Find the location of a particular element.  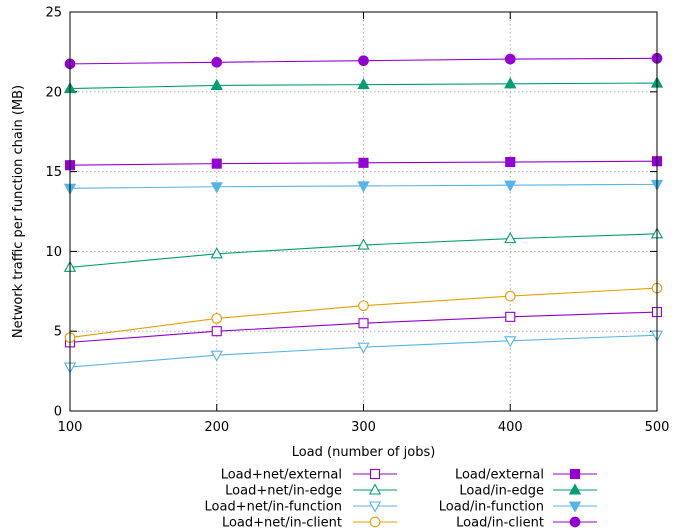

series-load-in-function is located at coordinates (363, 187).